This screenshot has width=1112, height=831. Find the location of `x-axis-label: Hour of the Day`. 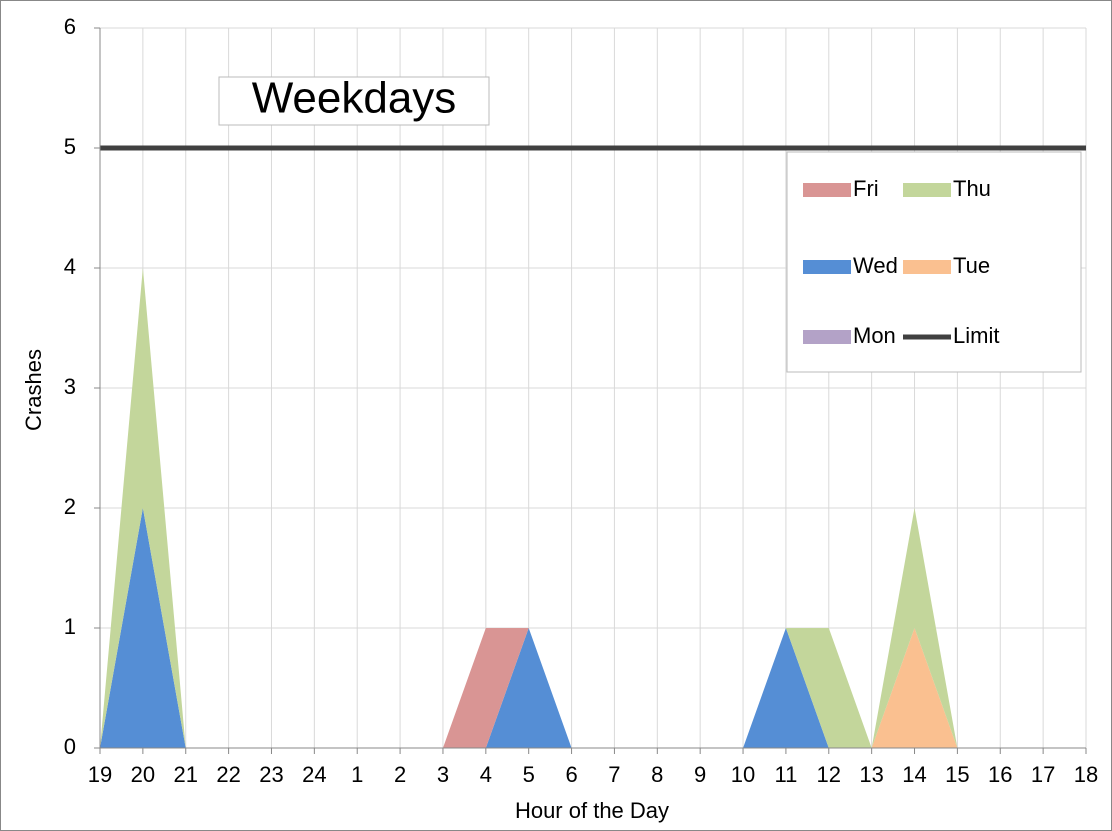

x-axis-label: Hour of the Day is located at coordinates (592, 810).